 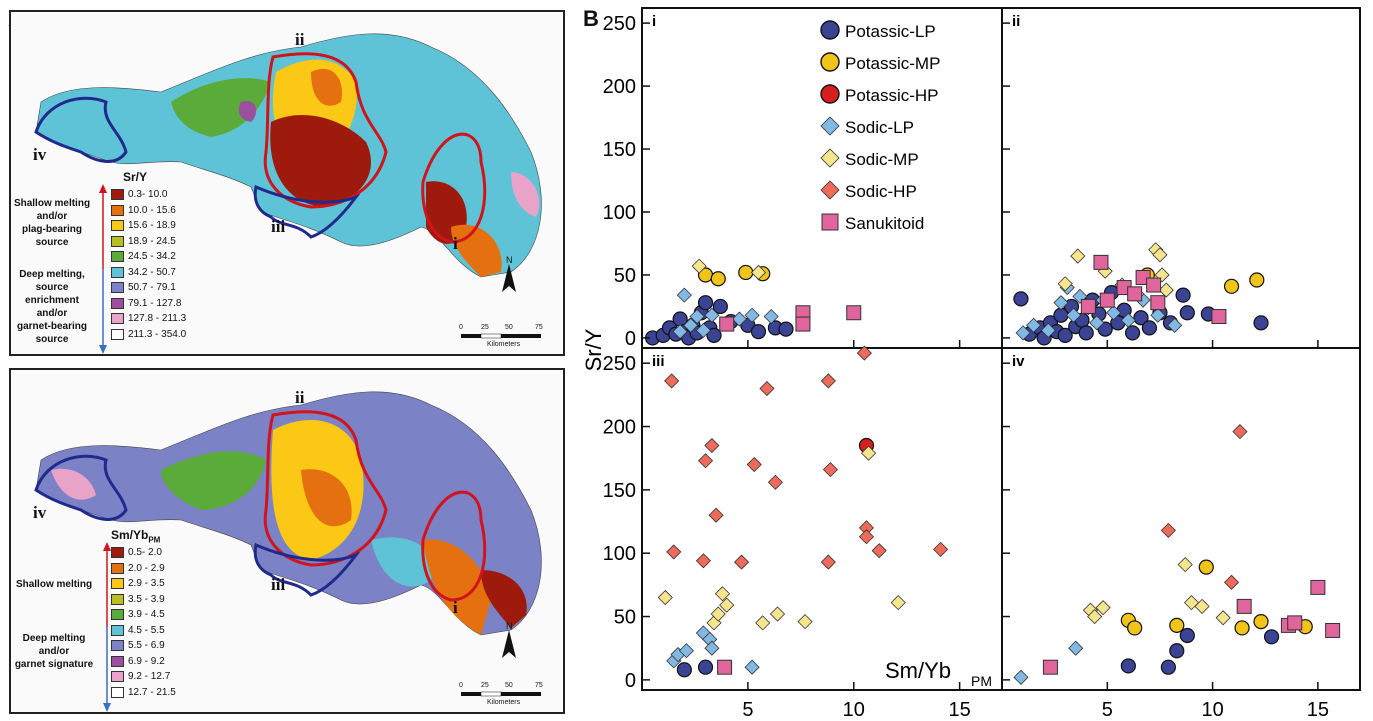 I want to click on region-label-iii: iii, so click(x=278, y=226).